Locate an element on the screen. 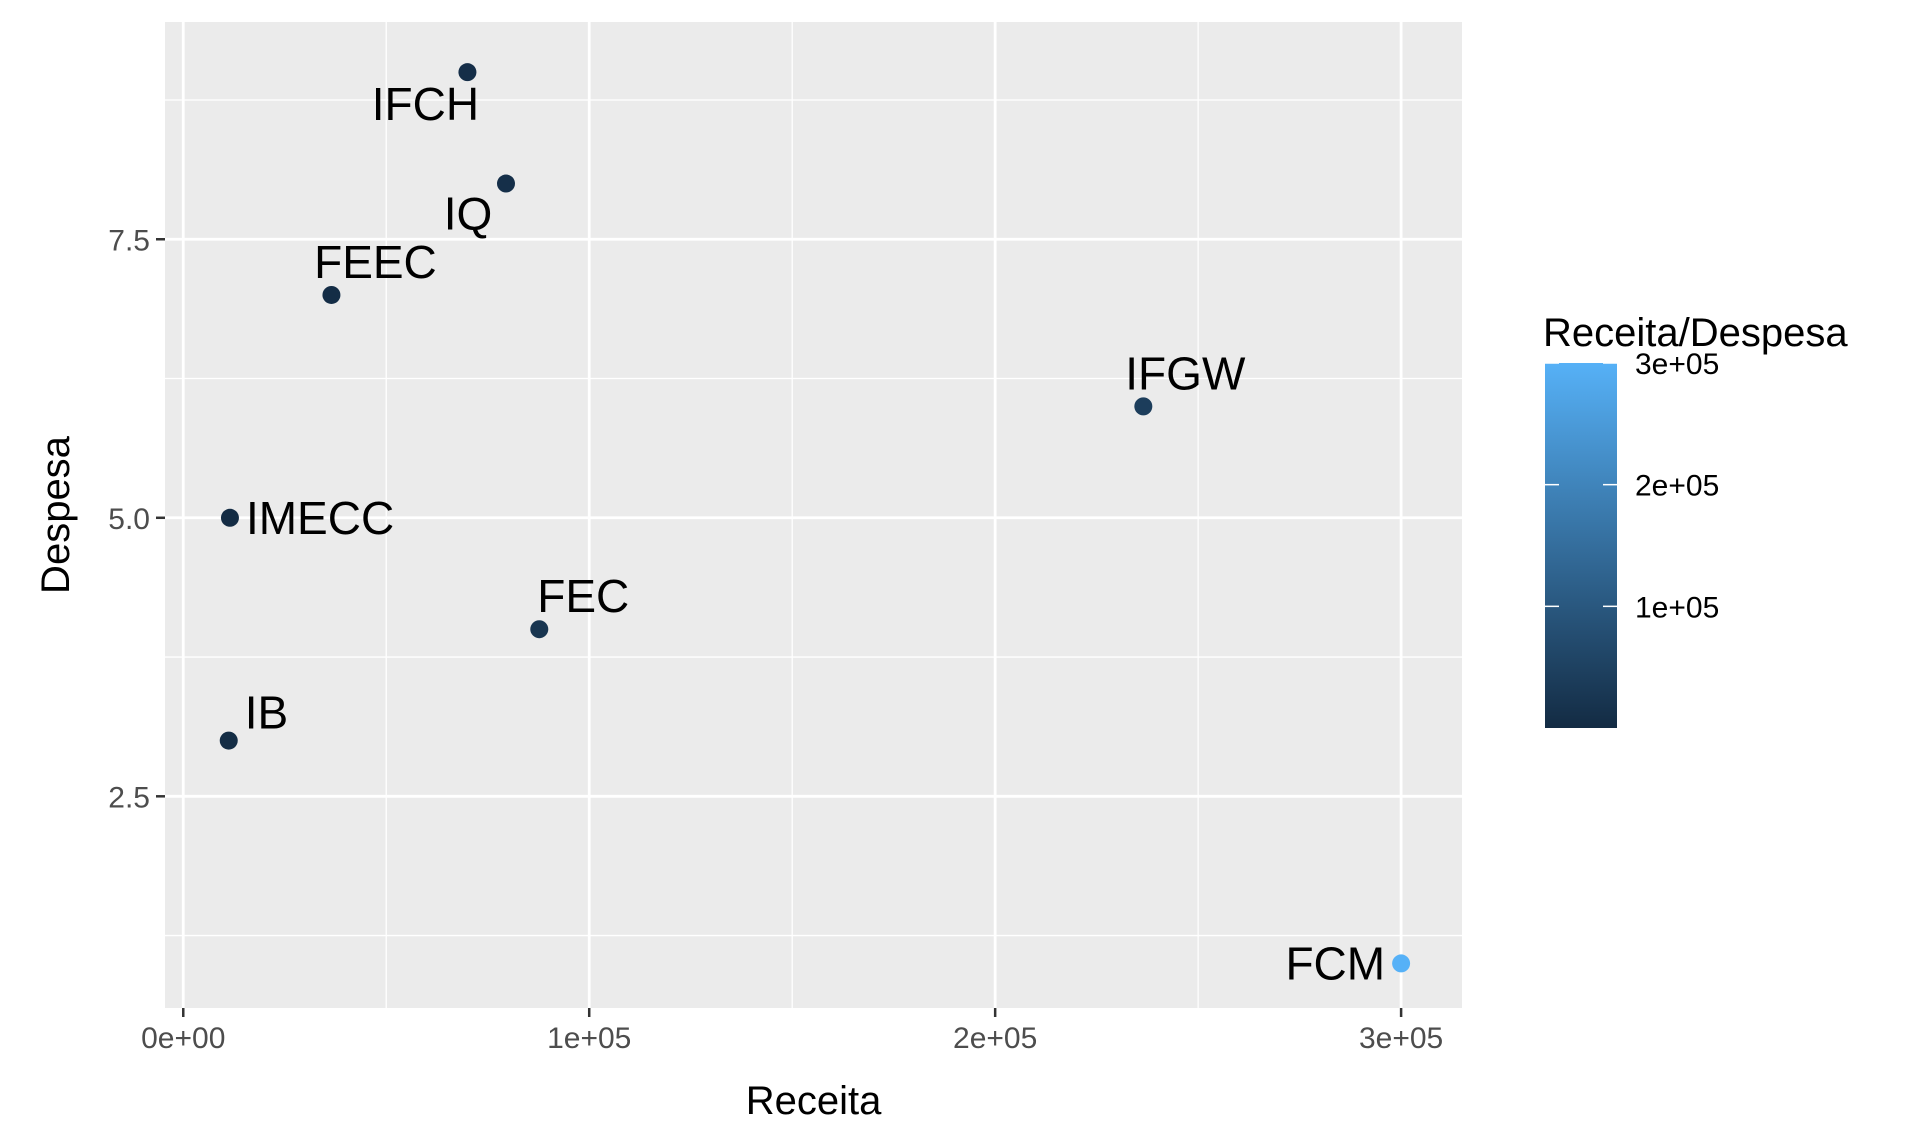 The image size is (1918, 1134). point-label-imecc: IMECC is located at coordinates (320, 518).